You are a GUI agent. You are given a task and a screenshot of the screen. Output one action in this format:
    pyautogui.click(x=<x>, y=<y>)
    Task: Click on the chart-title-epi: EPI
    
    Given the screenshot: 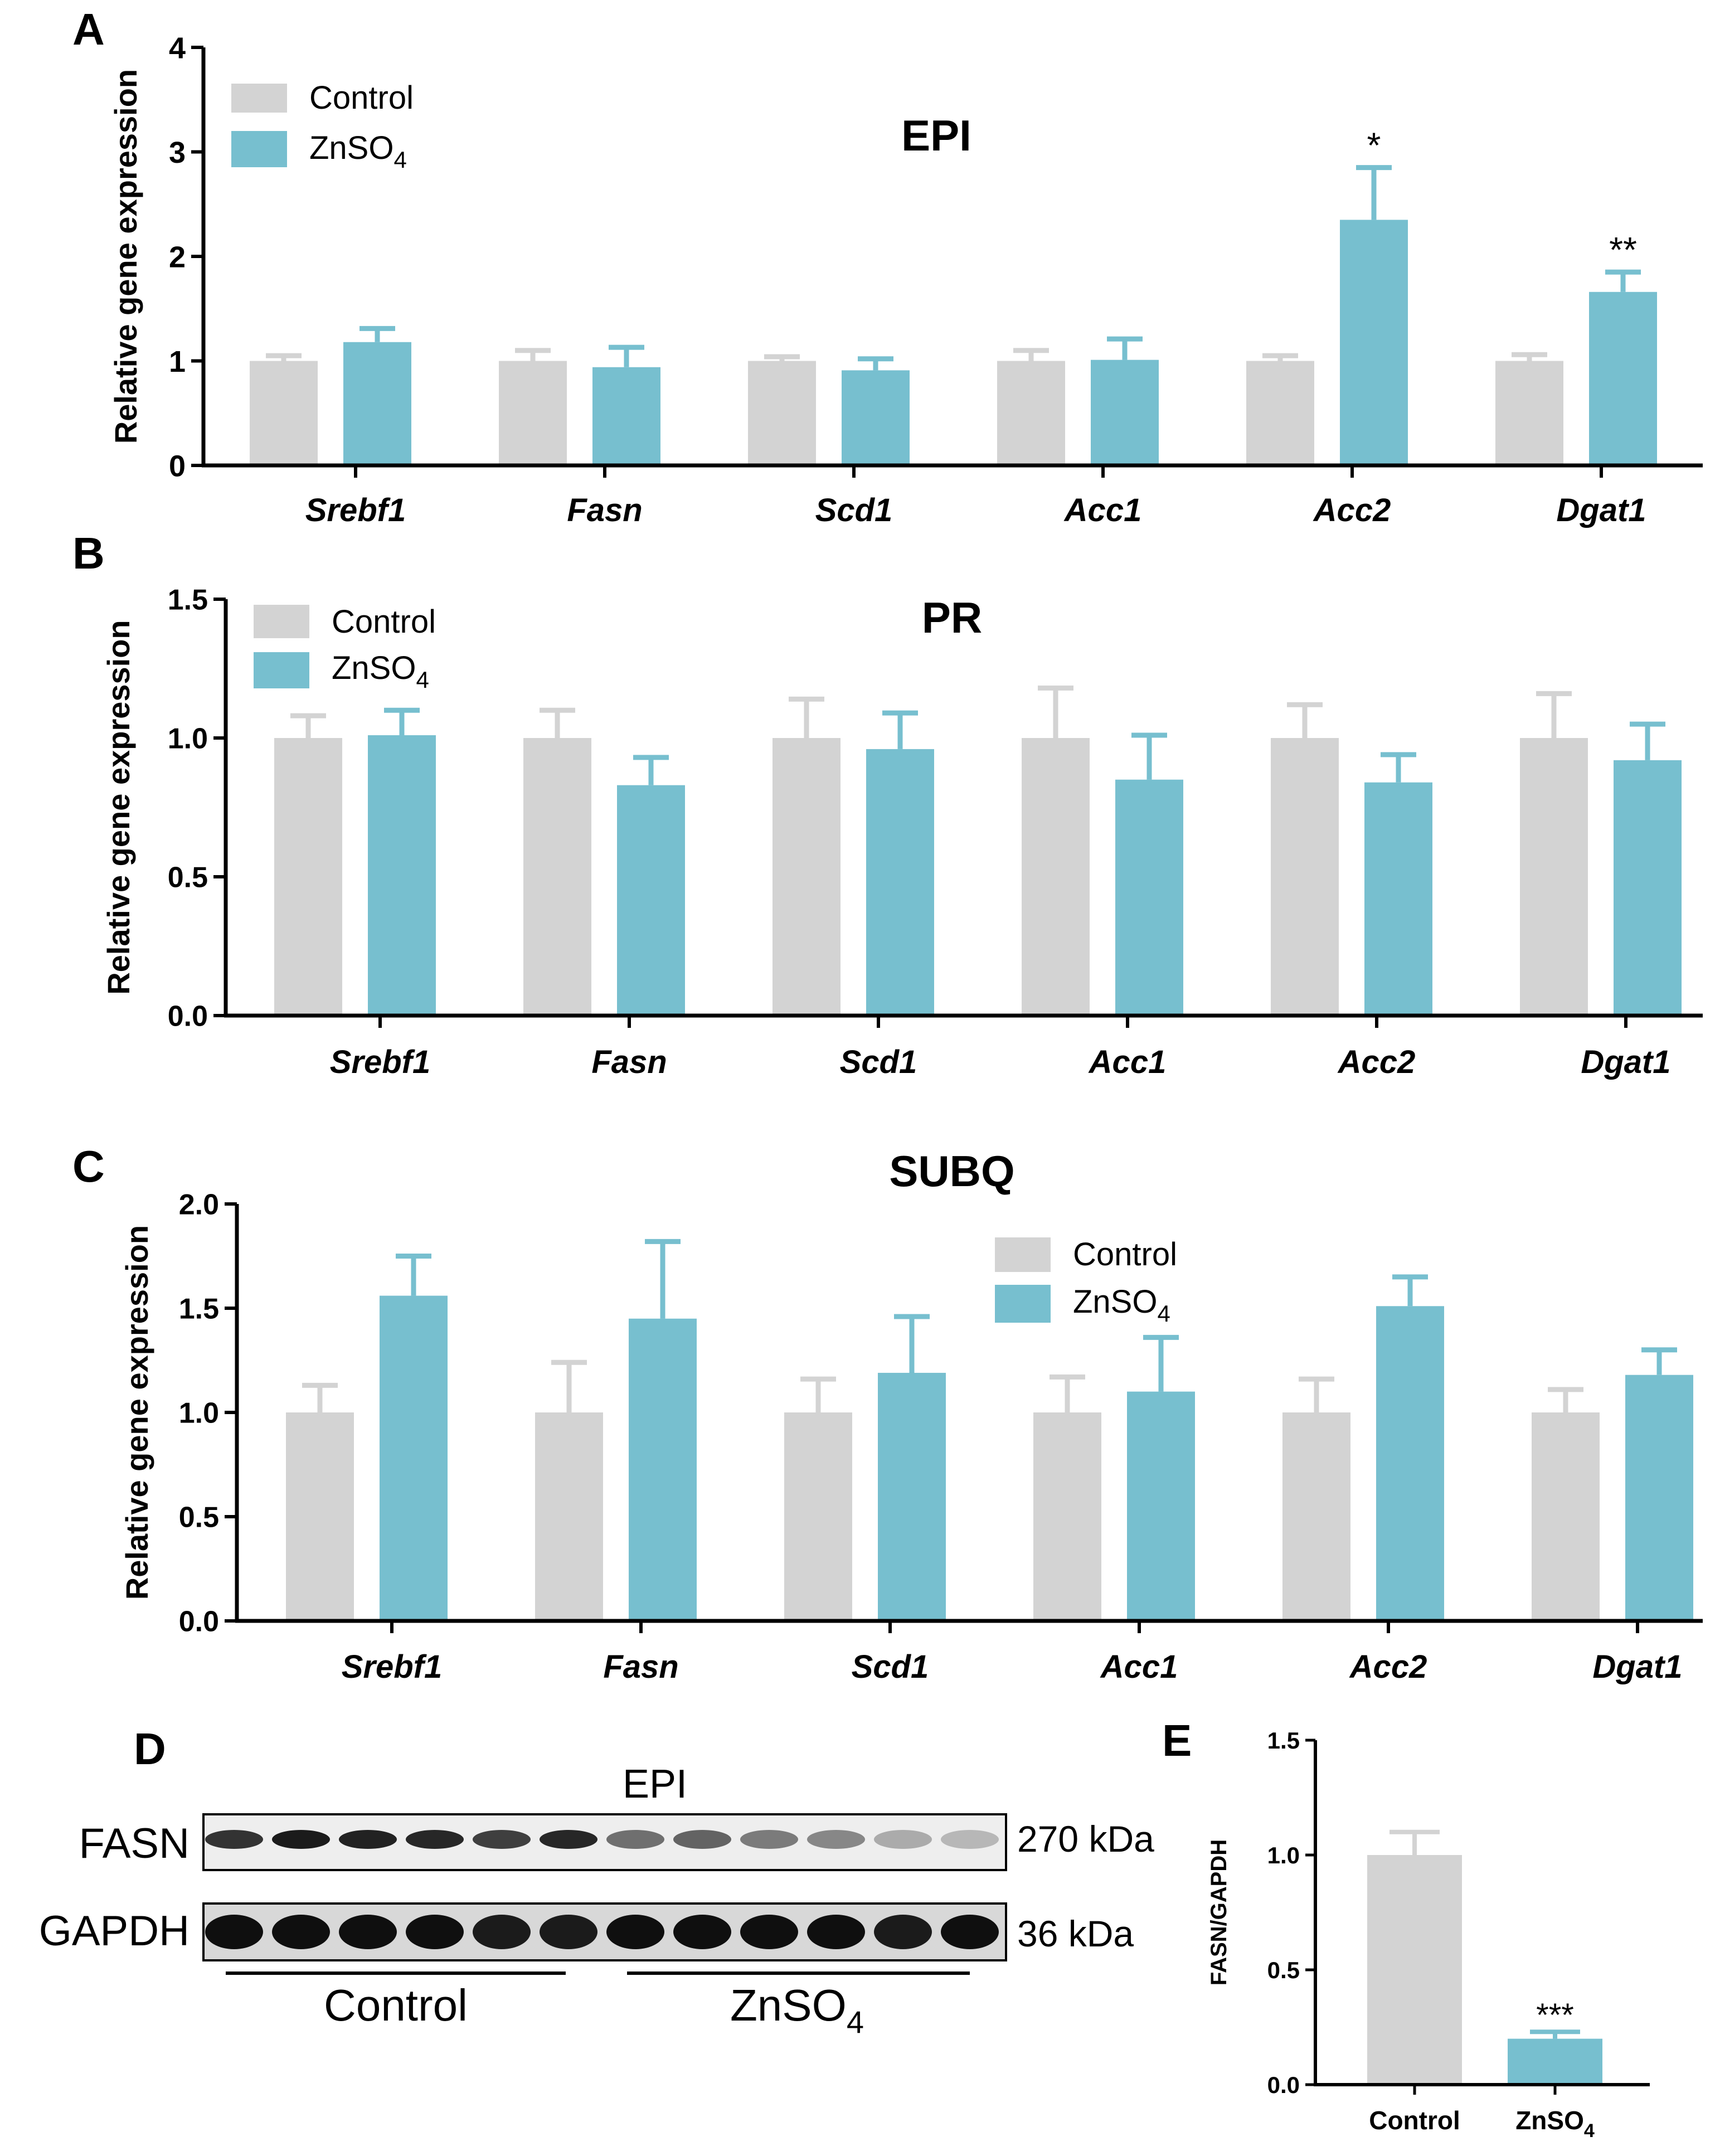 What is the action you would take?
    pyautogui.click(x=936, y=135)
    